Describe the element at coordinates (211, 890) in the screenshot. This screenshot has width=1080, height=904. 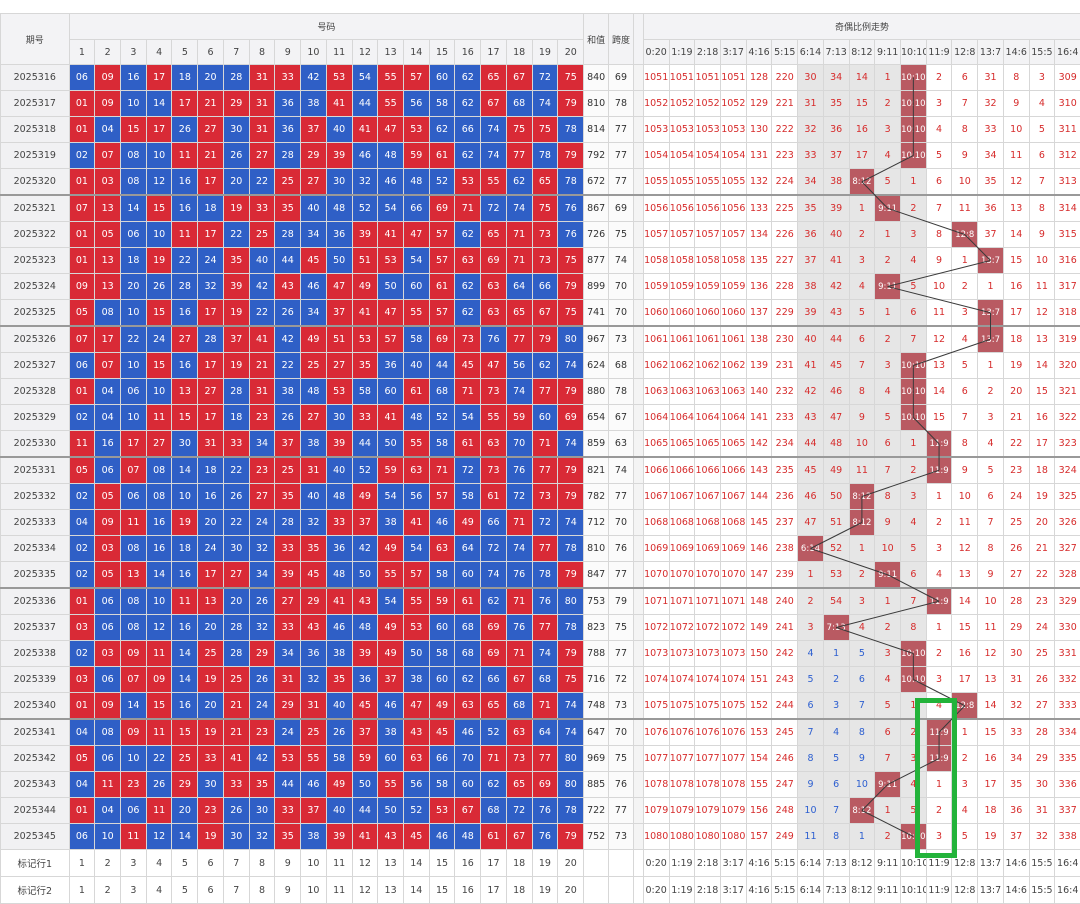
I see `marker-number-cell: 6` at that location.